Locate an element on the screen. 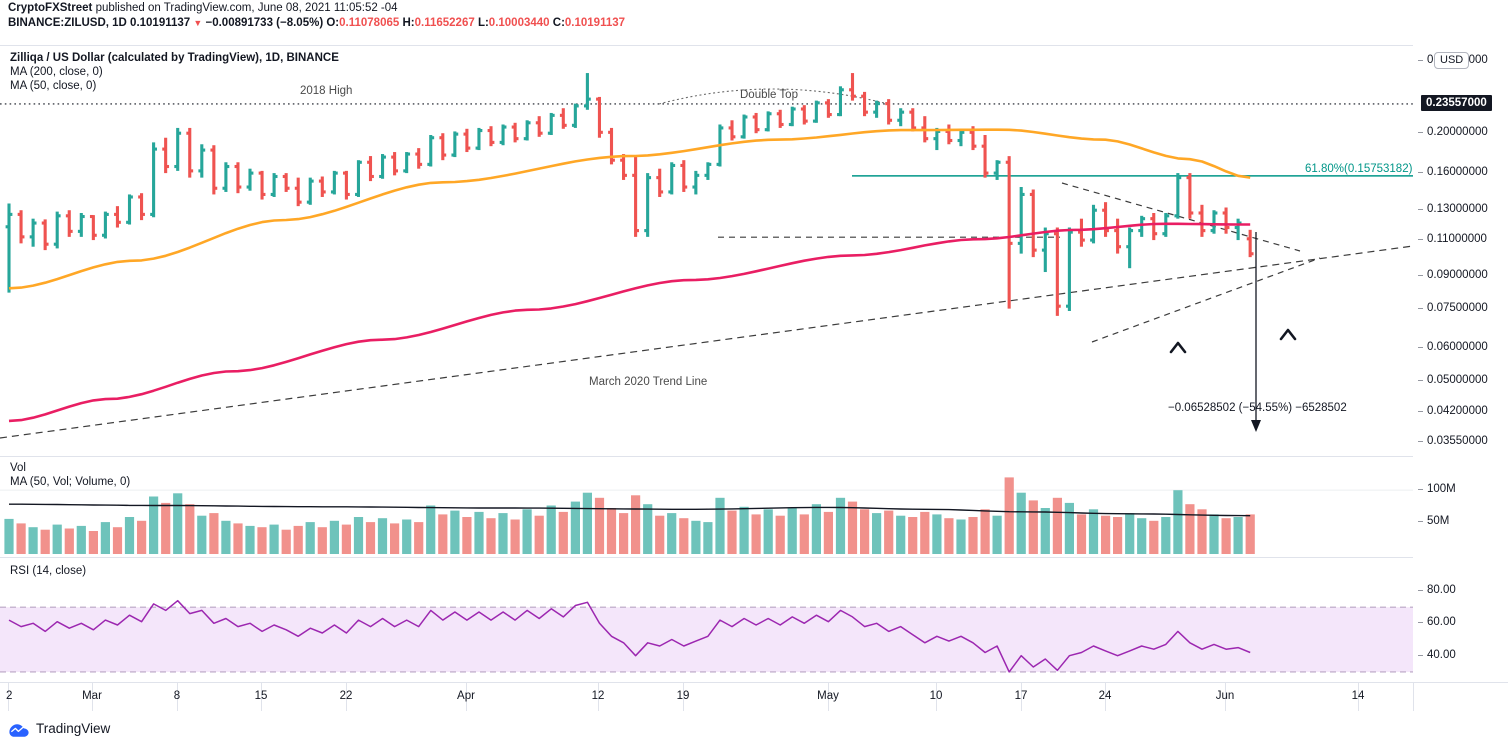 This screenshot has width=1508, height=755. price-axis-tick: 0.04200000 is located at coordinates (1453, 411).